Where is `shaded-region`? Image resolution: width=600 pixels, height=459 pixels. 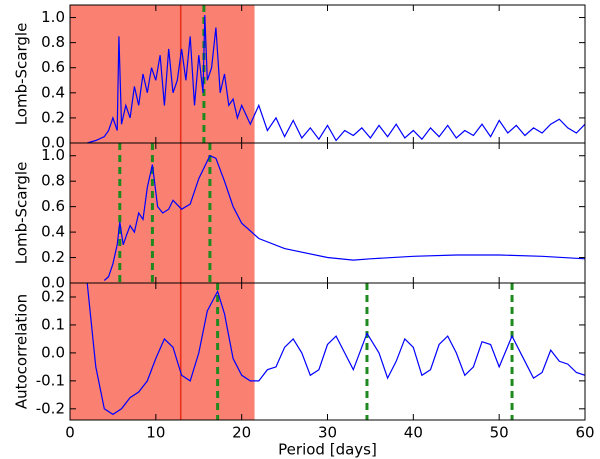
shaded-region is located at coordinates (162, 351).